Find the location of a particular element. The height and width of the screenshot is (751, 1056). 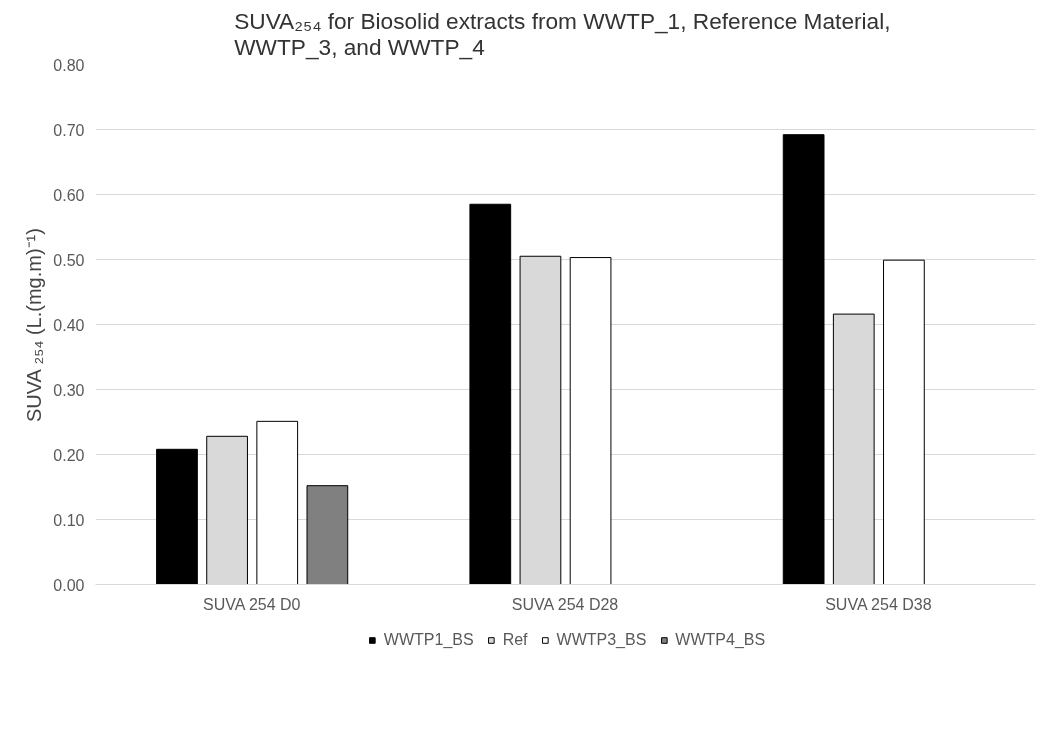

y-tick-label: 0.20 is located at coordinates (69, 455).